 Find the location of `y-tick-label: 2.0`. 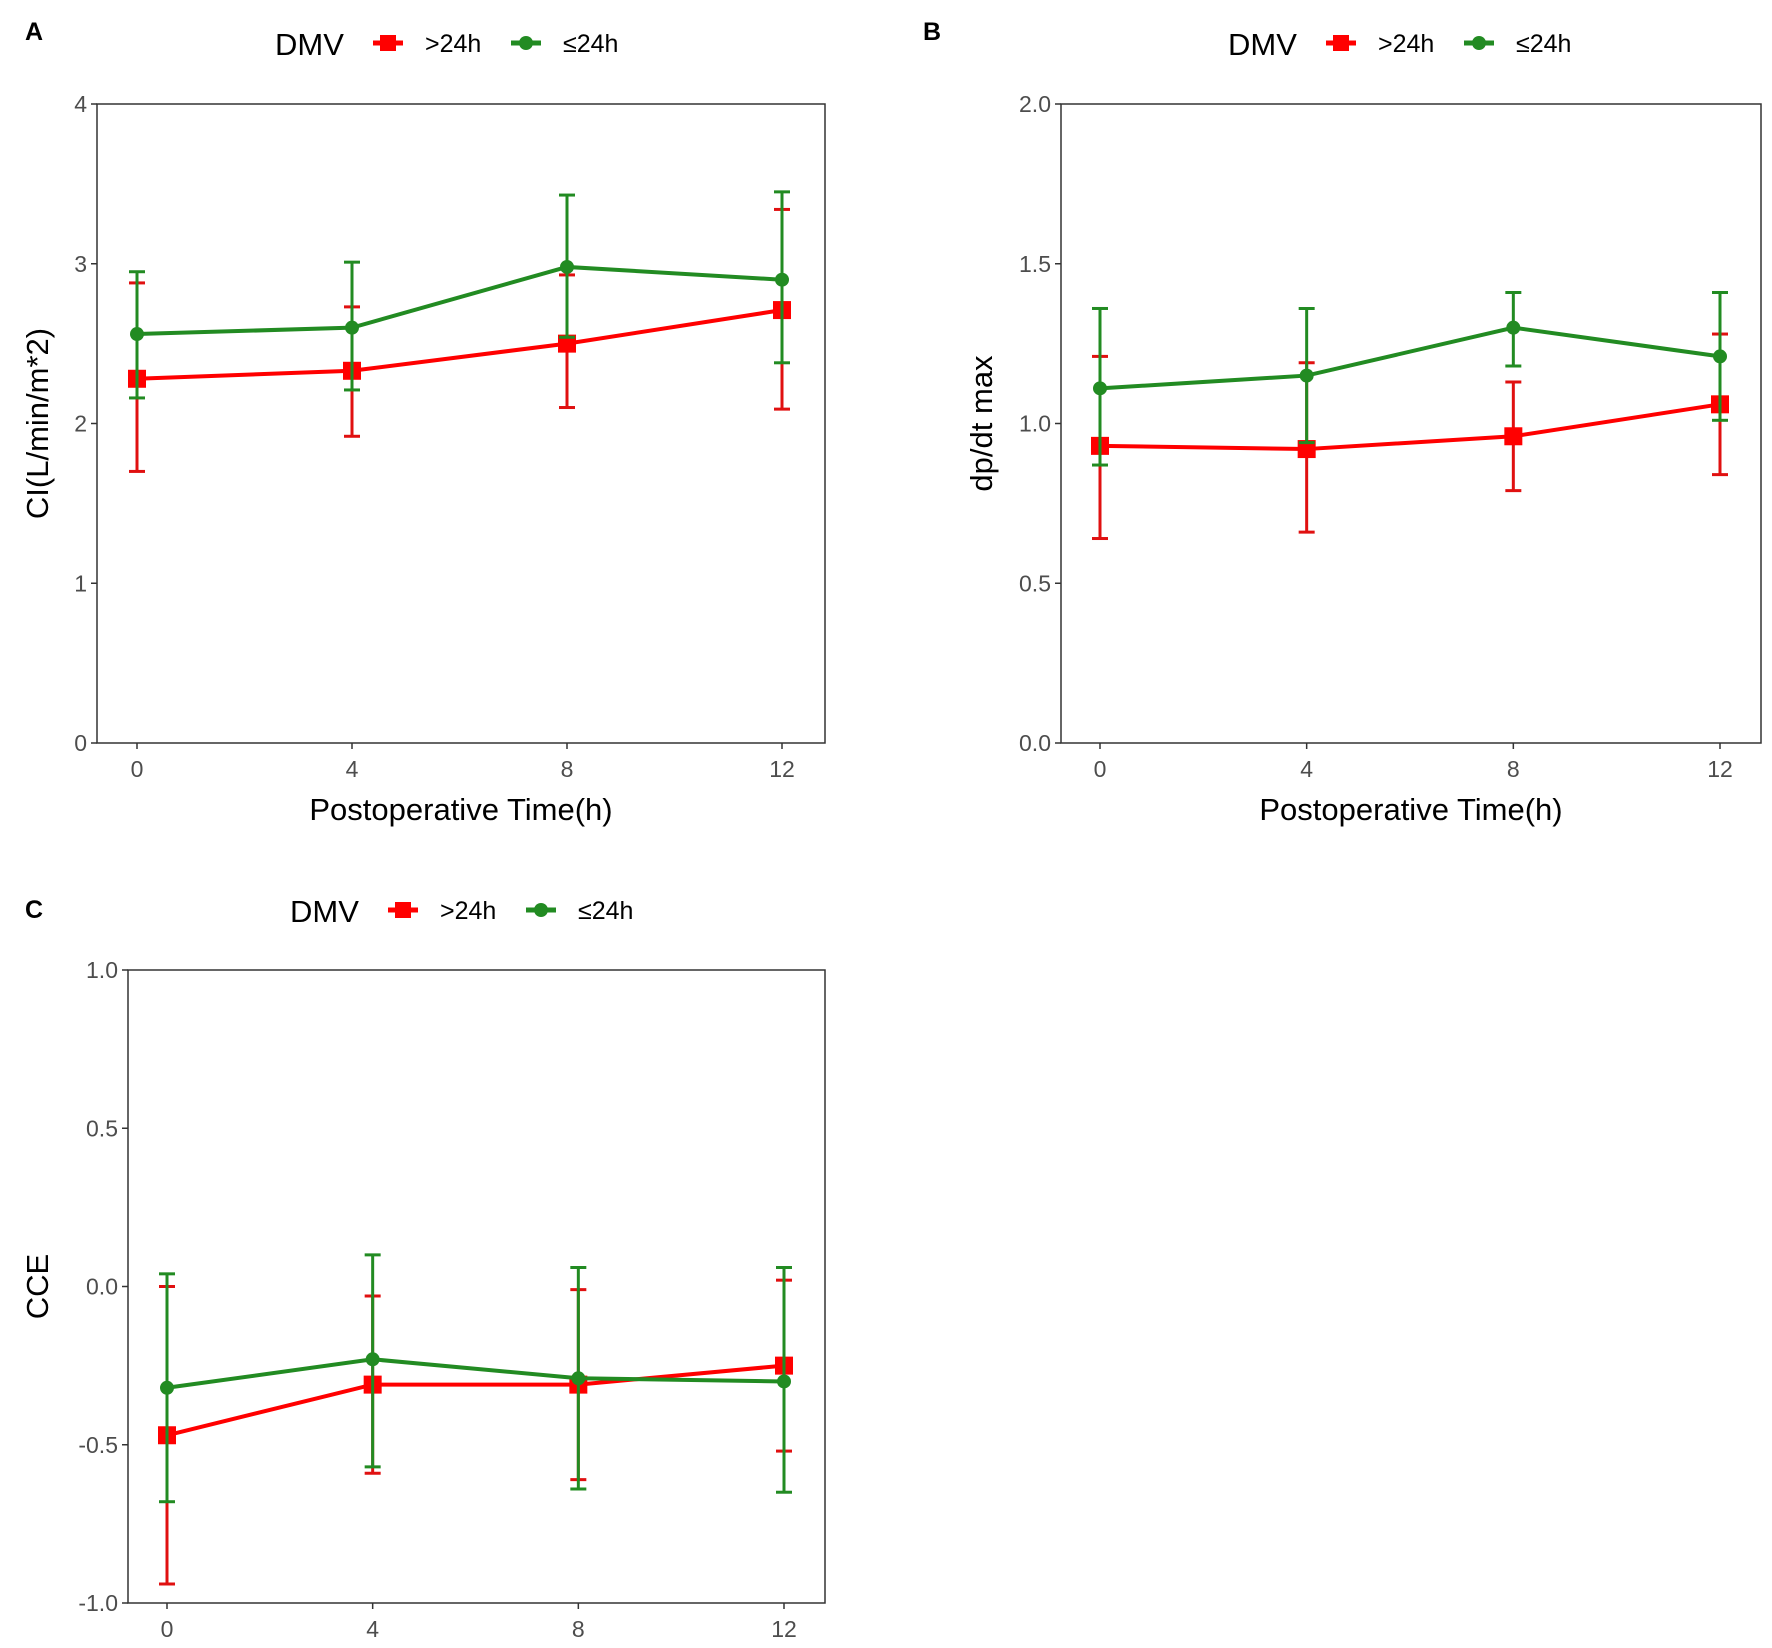

y-tick-label: 2.0 is located at coordinates (1035, 104).